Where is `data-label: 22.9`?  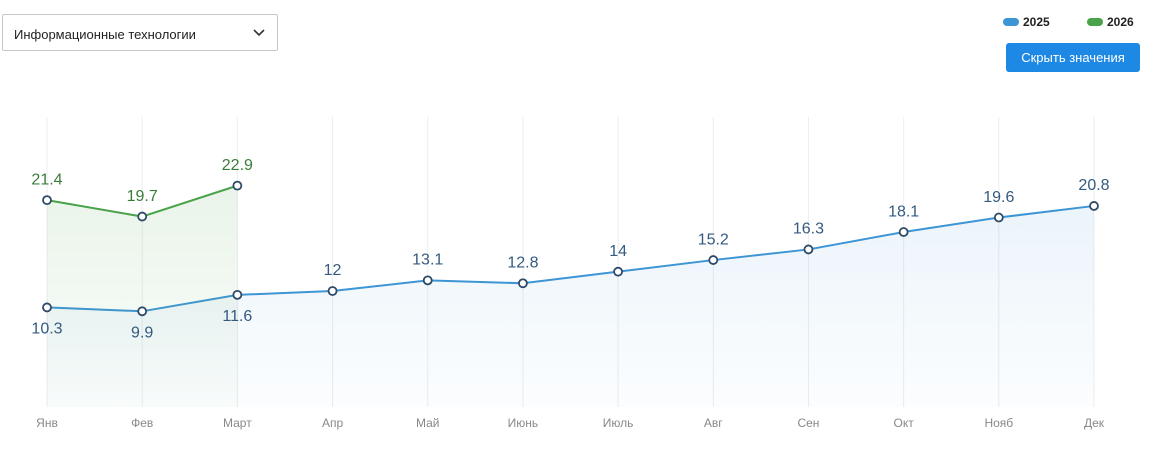
data-label: 22.9 is located at coordinates (237, 165).